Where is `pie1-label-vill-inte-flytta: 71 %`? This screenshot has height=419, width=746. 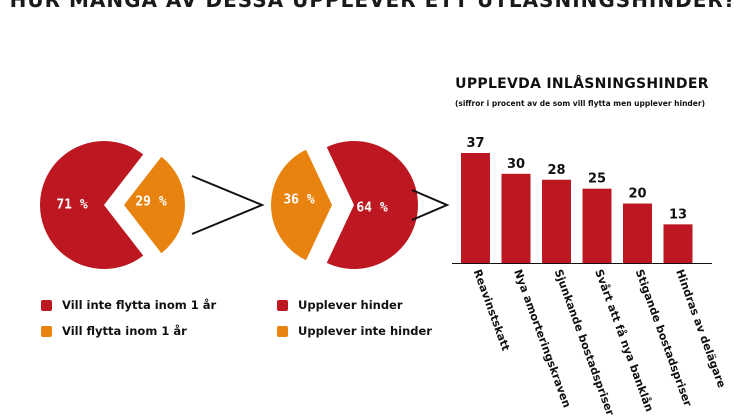
pie1-label-vill-inte-flytta: 71 % is located at coordinates (71, 205).